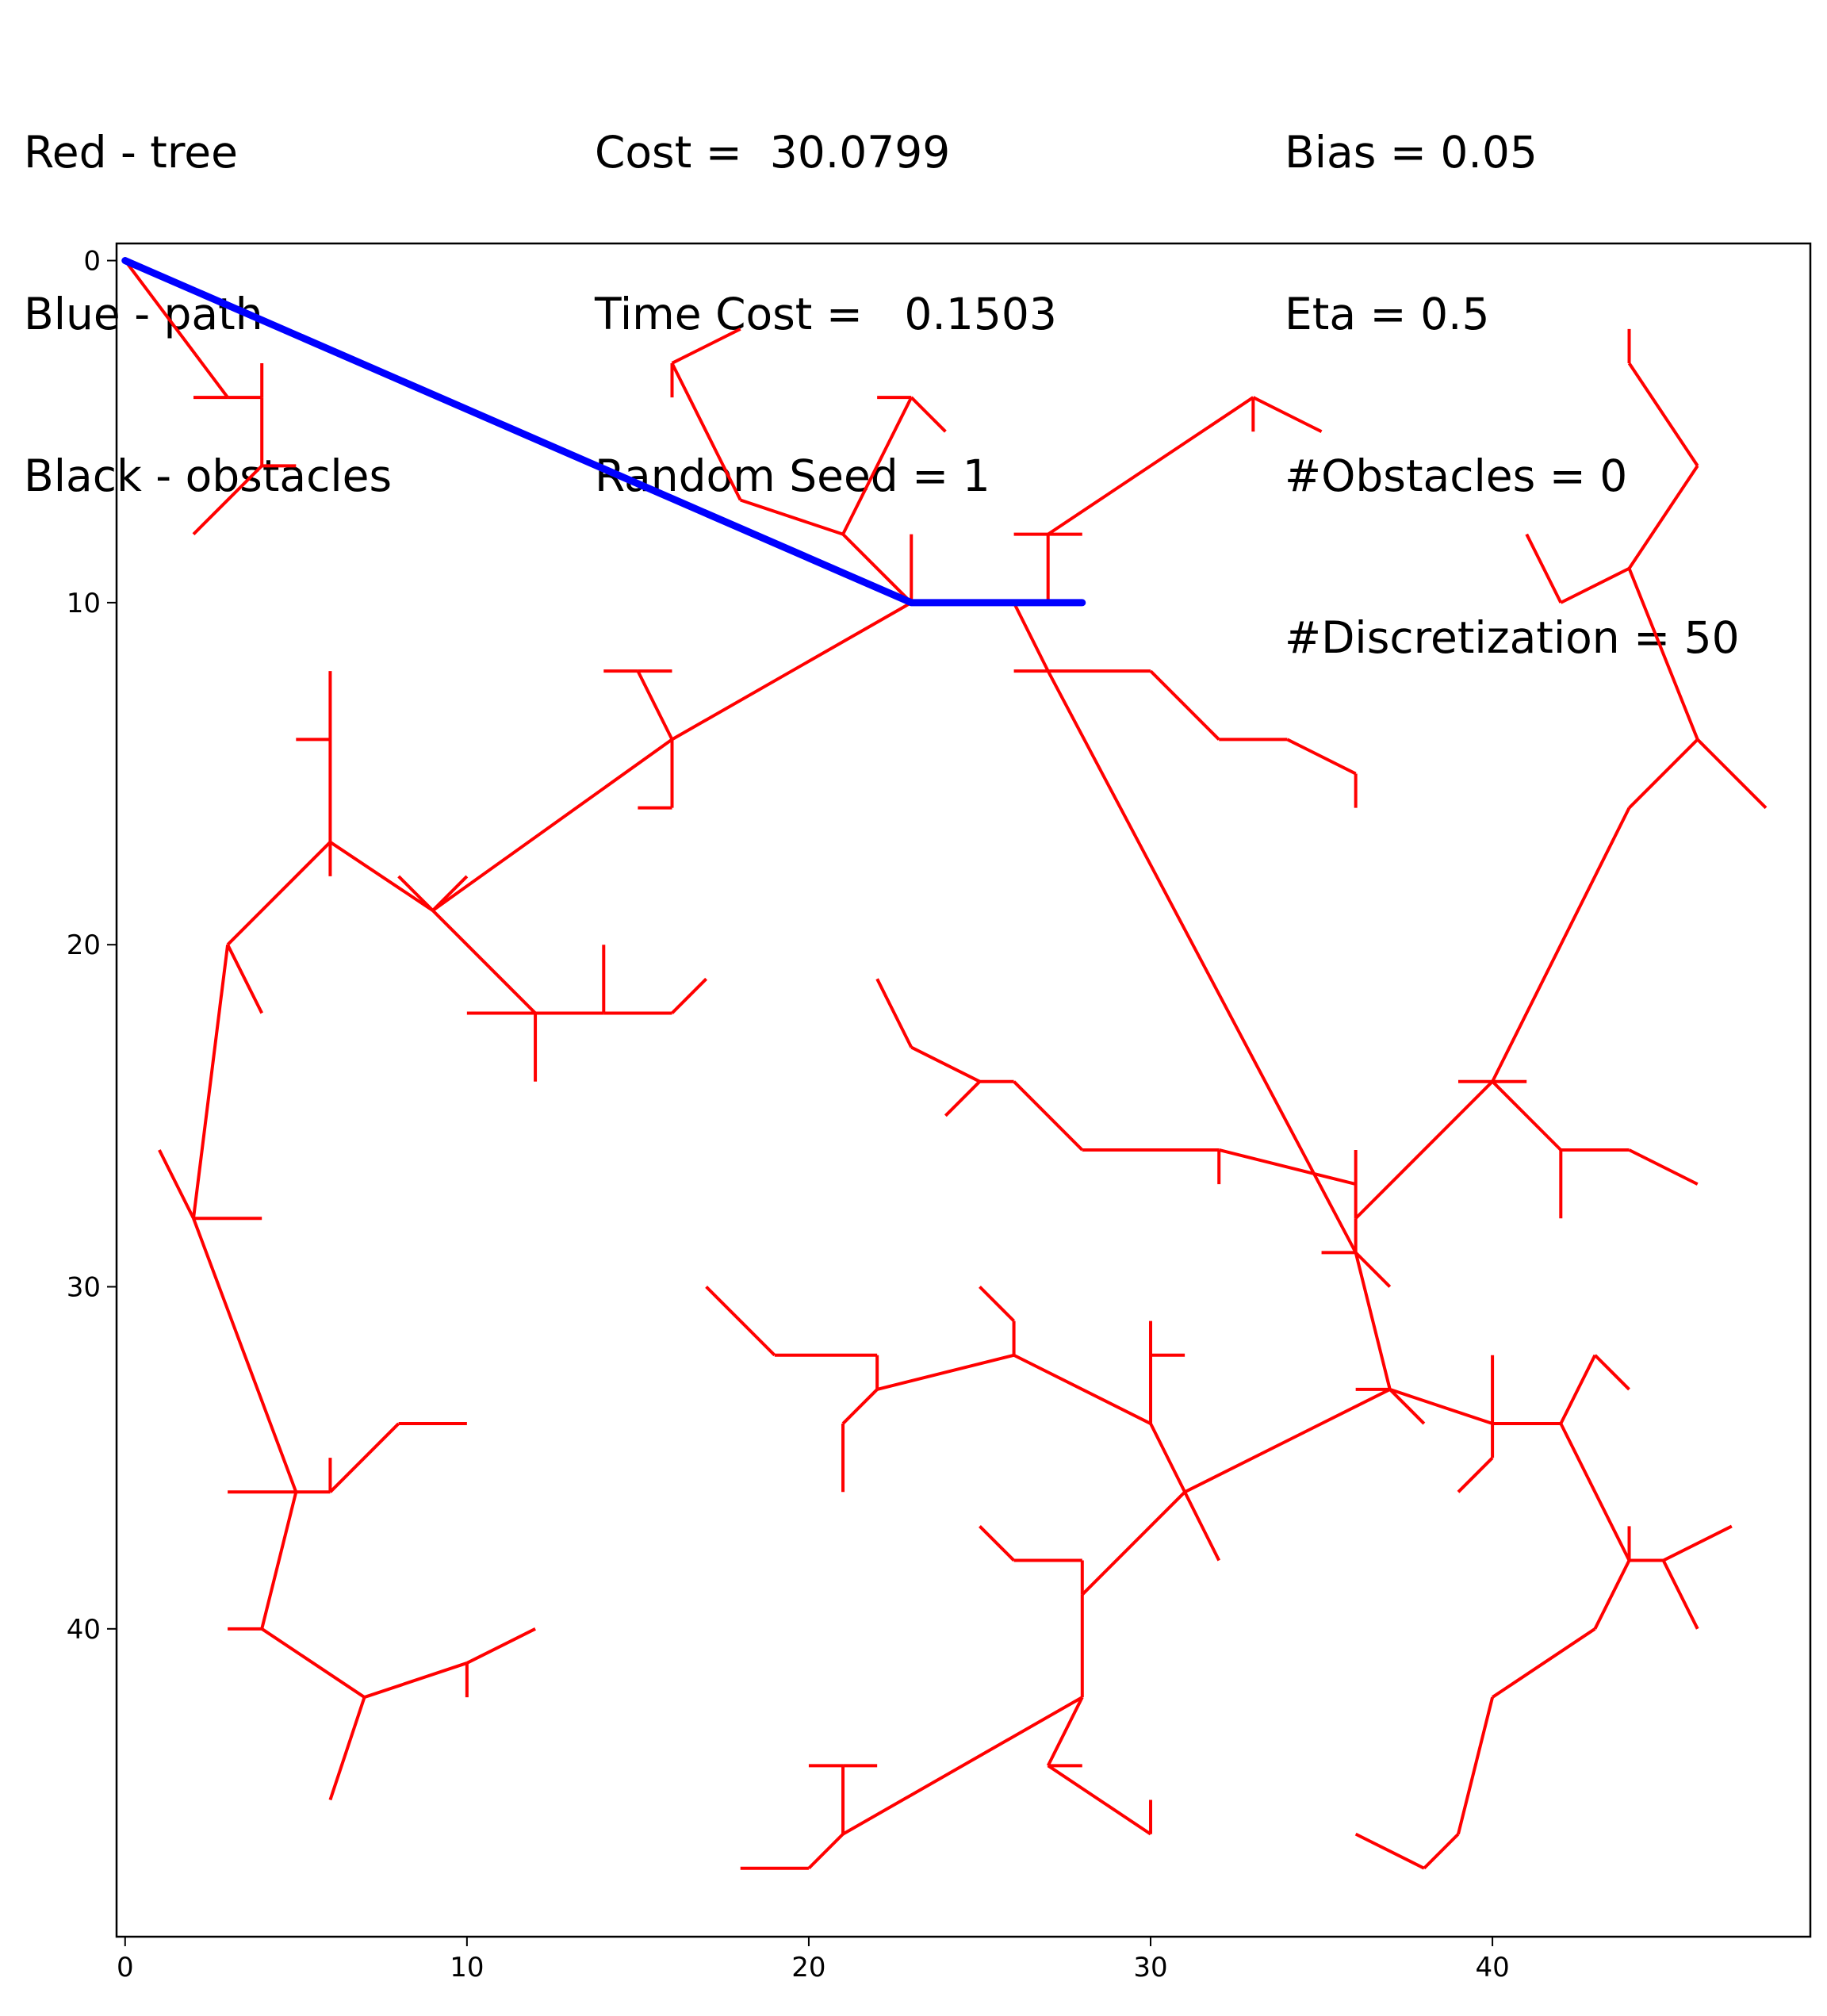 Image resolution: width=1827 pixels, height=2016 pixels. I want to click on eta-text: Eta = 0.5, so click(1387, 314).